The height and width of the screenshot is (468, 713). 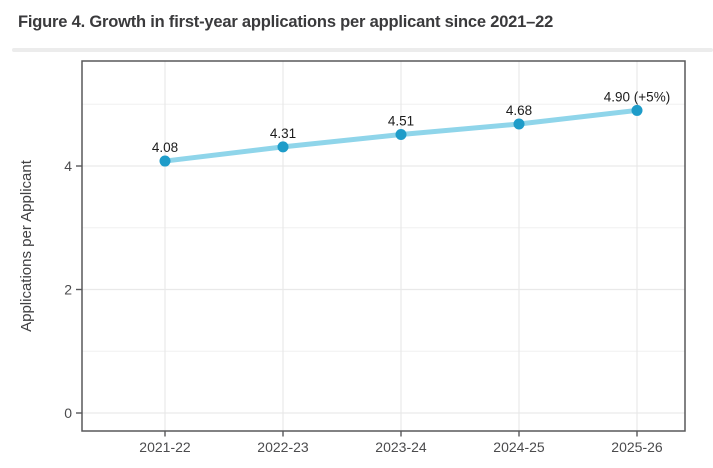 I want to click on data-point-label: 4.68, so click(x=519, y=110).